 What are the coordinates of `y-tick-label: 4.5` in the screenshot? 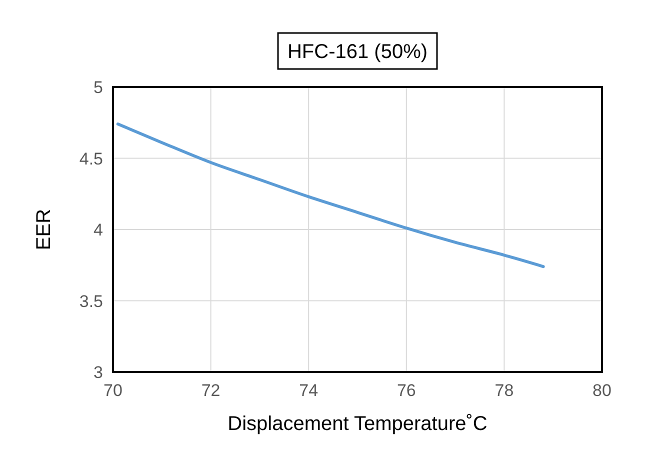 It's located at (91, 158).